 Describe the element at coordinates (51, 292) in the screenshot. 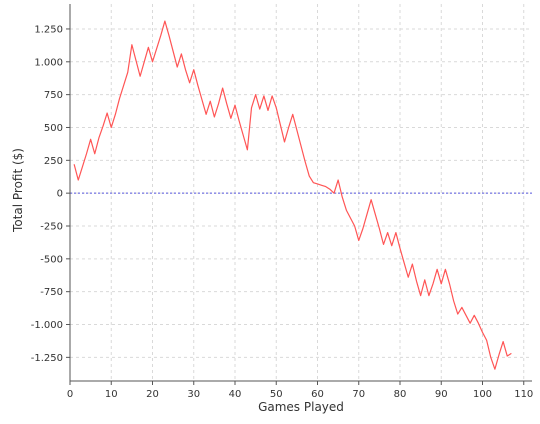

I see `y-tick-label: -750` at that location.